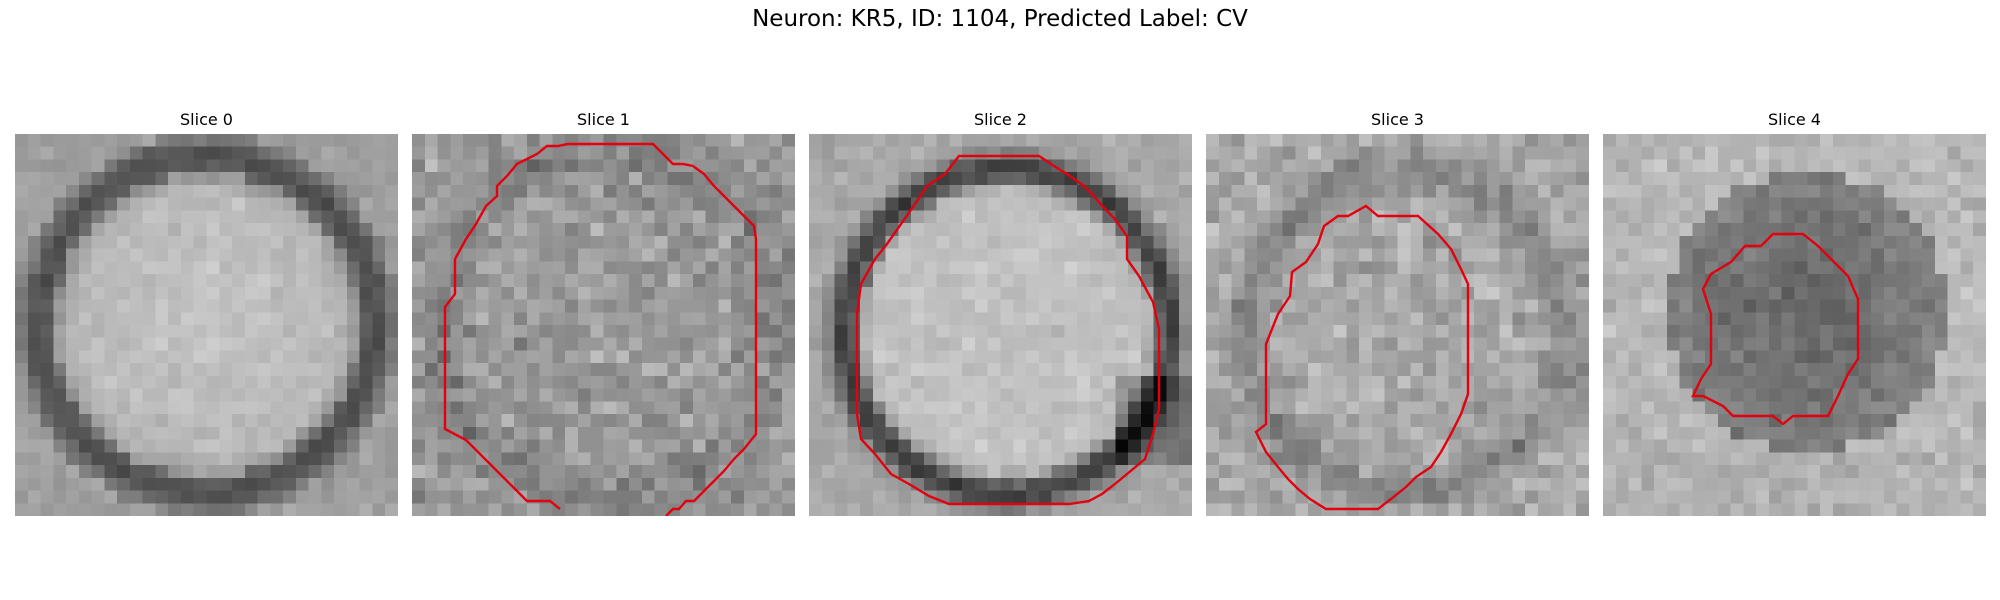 Image resolution: width=2000 pixels, height=600 pixels. Describe the element at coordinates (1000, 119) in the screenshot. I see `panel-title-slice-2: Slice 2` at that location.